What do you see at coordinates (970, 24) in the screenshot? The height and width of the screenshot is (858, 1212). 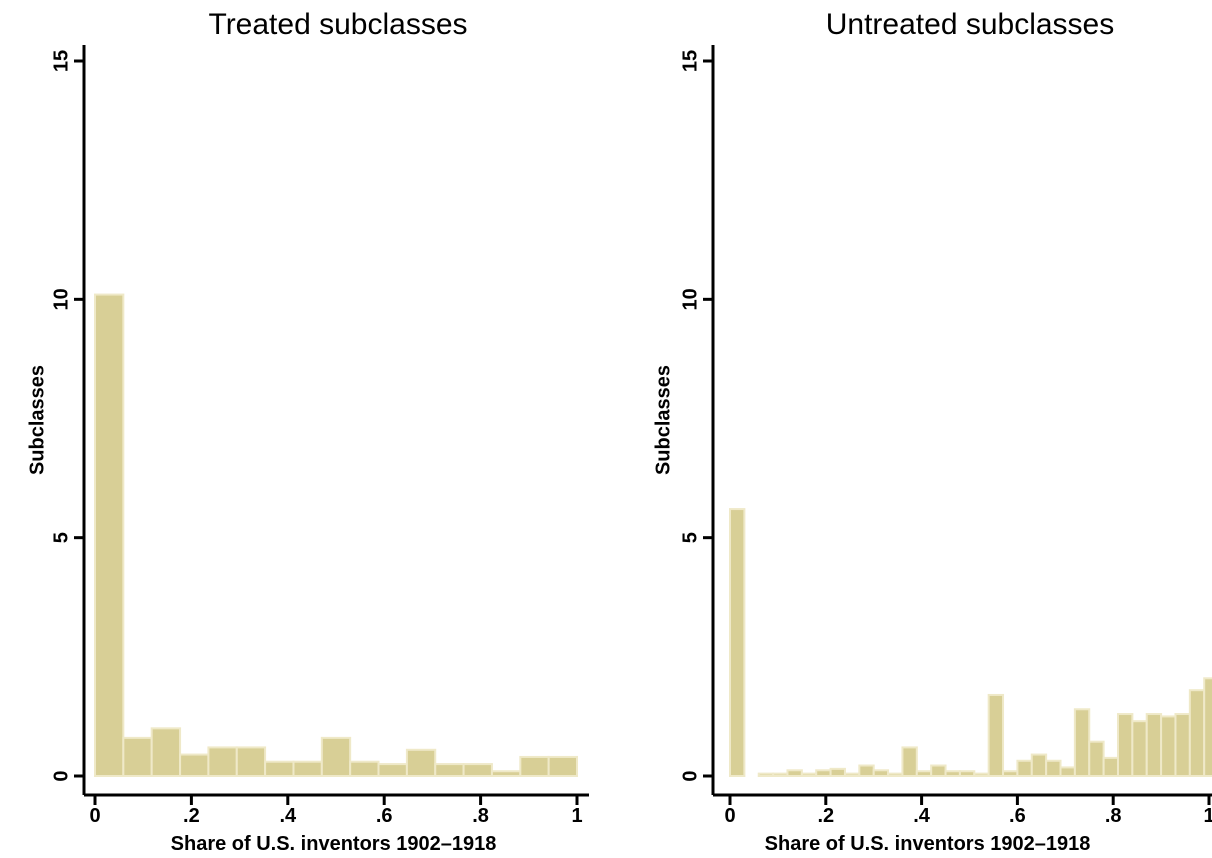 I see `chart-title: Untreated subclasses` at bounding box center [970, 24].